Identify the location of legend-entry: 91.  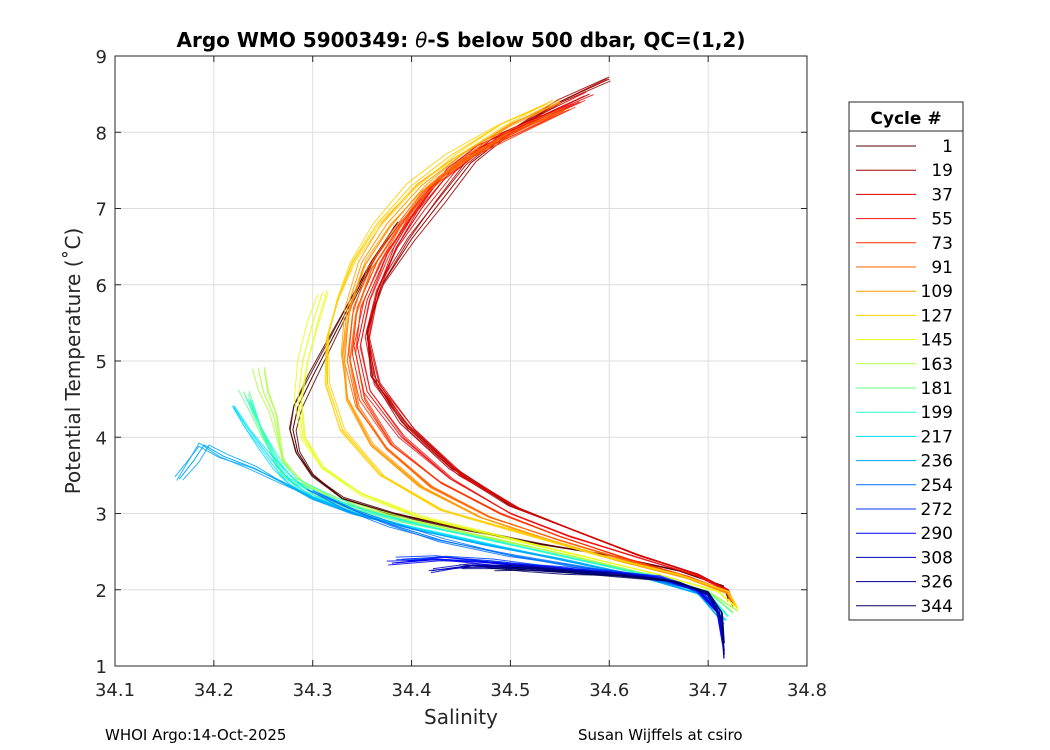
(904, 268).